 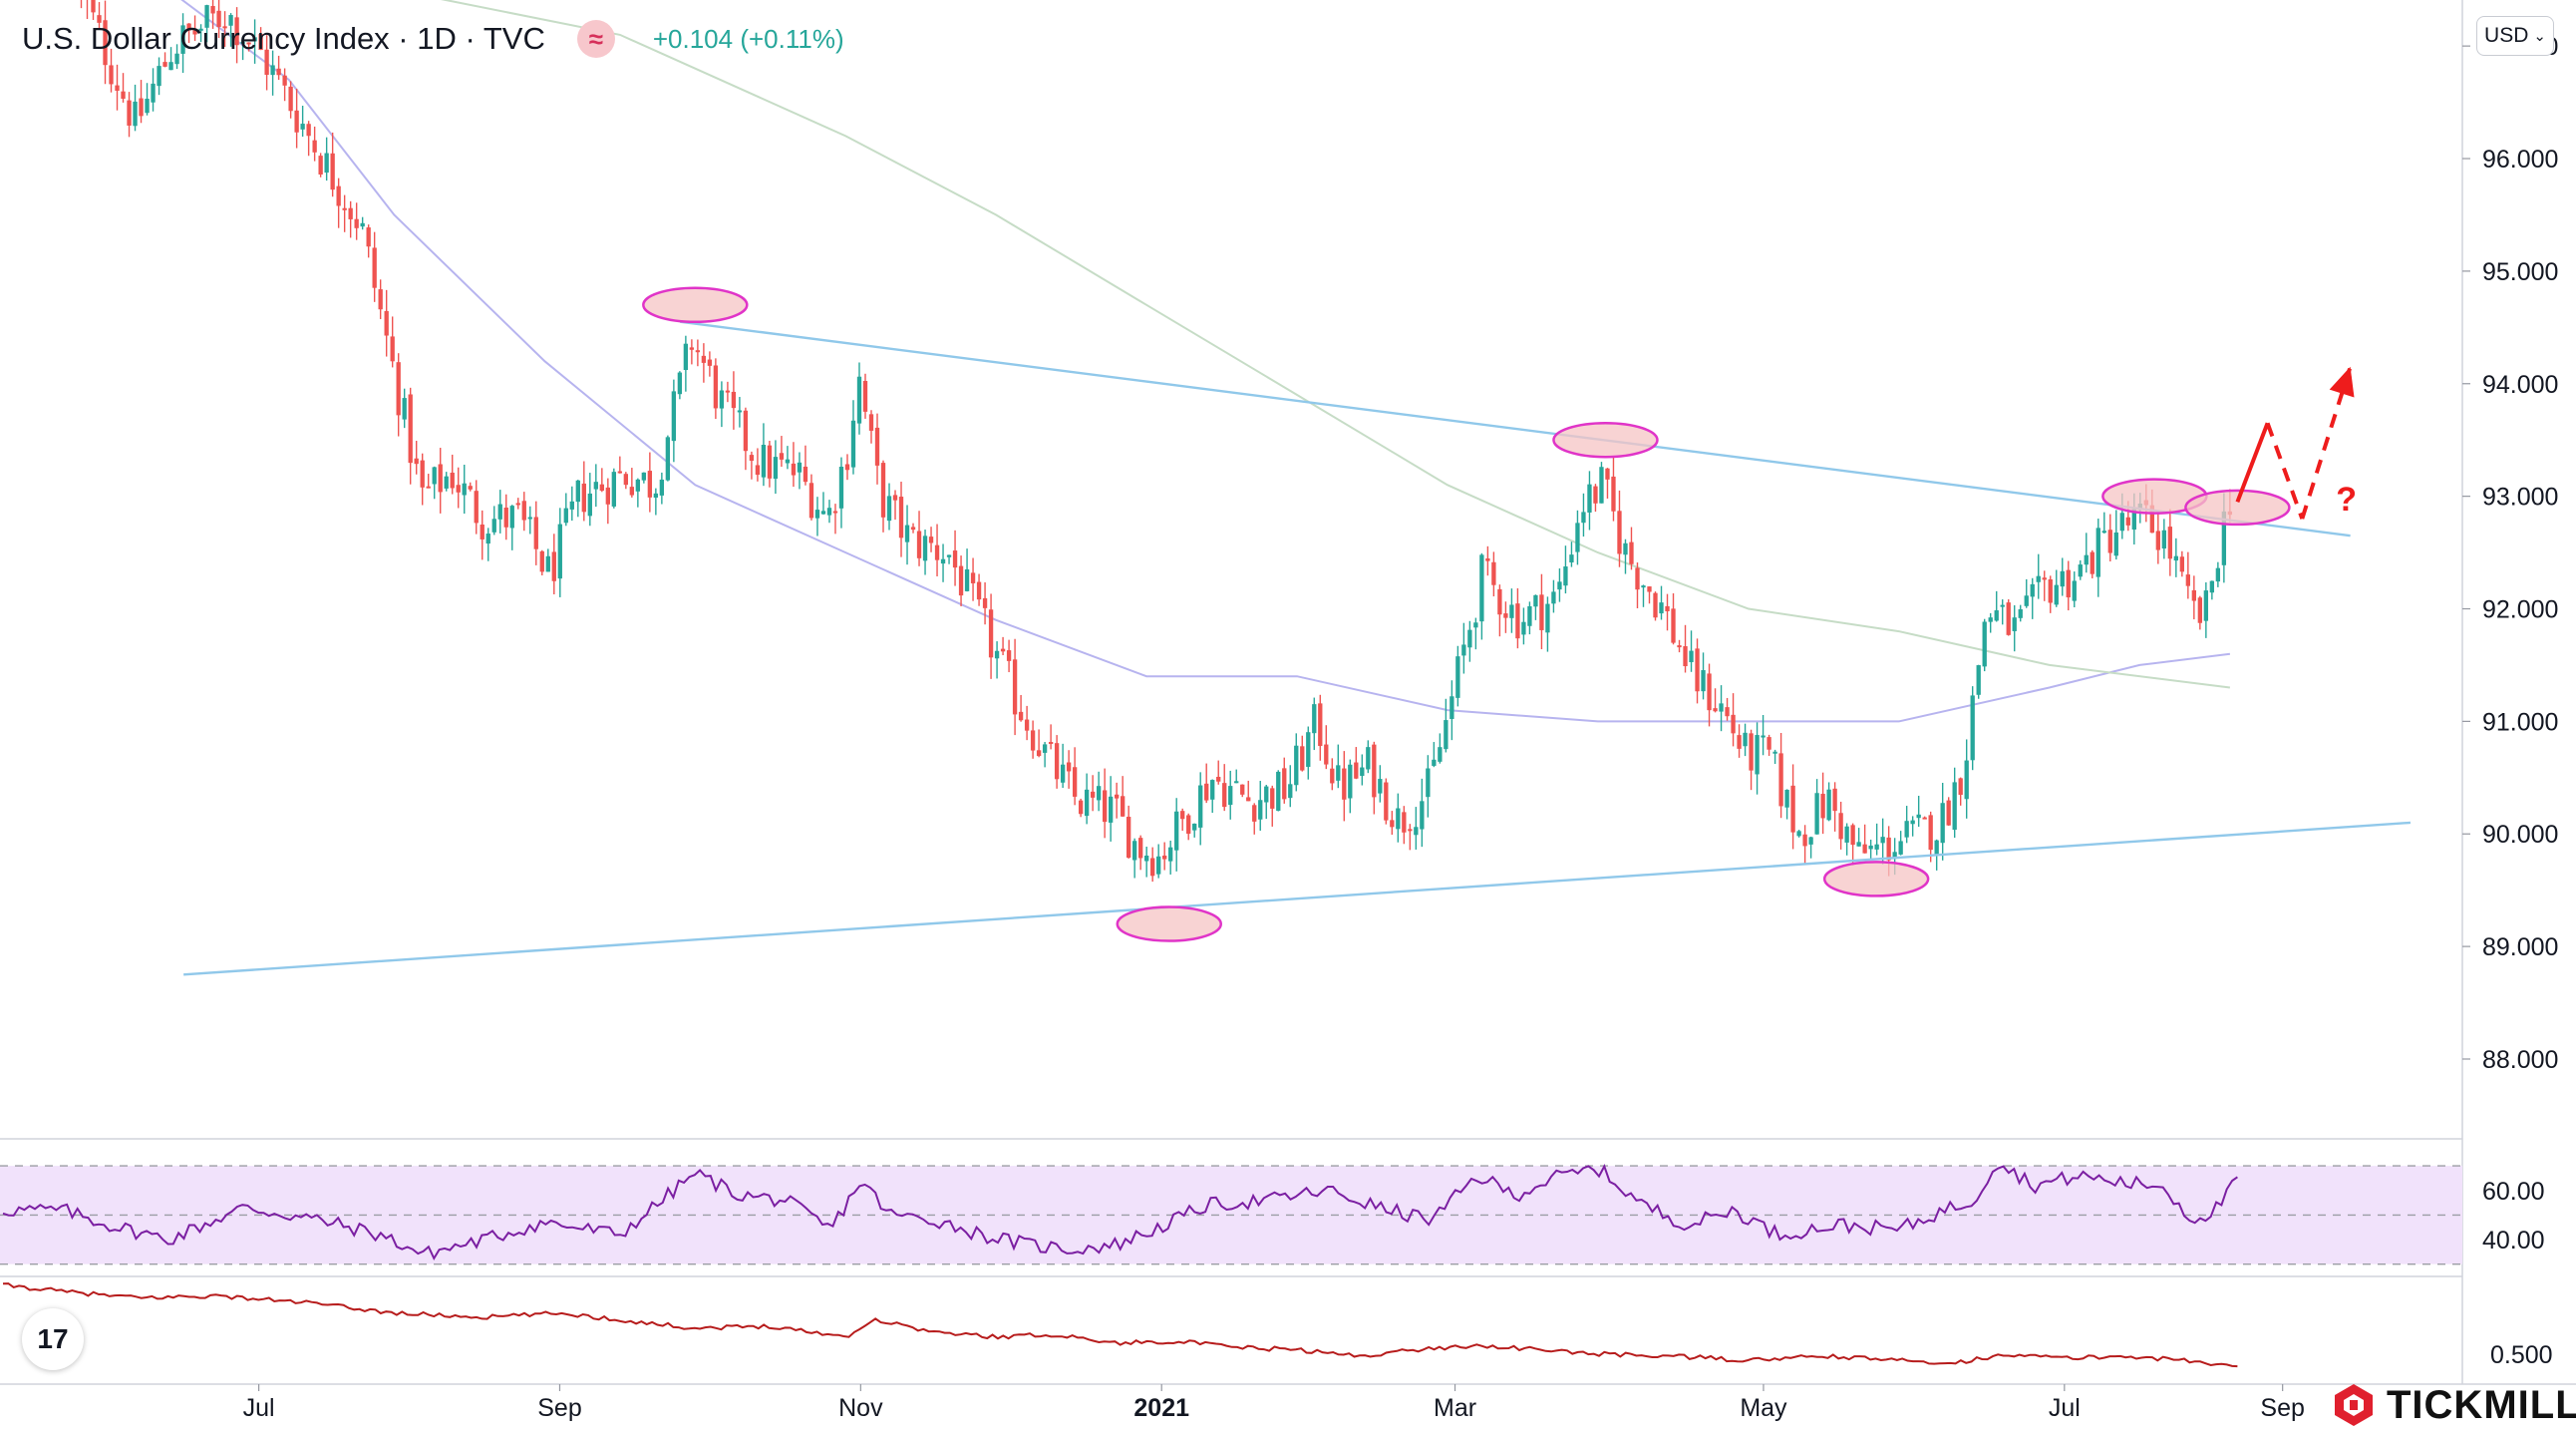 What do you see at coordinates (2282, 1408) in the screenshot?
I see `time-tick-label: Sep` at bounding box center [2282, 1408].